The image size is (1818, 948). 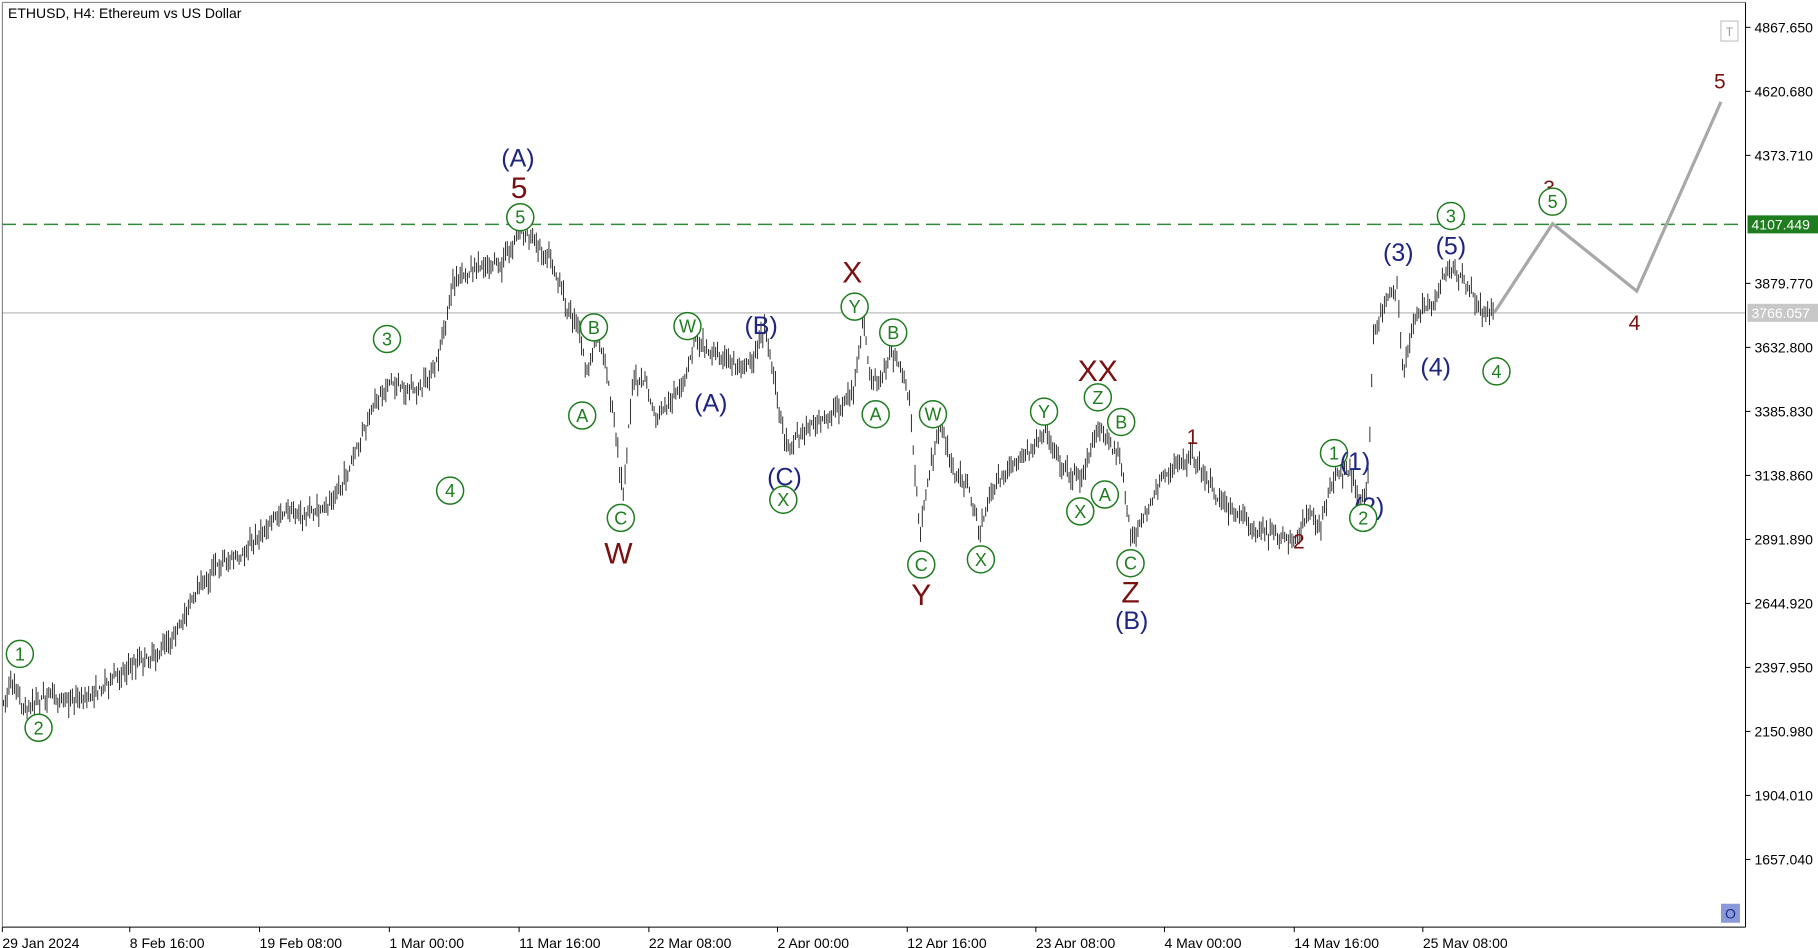 I want to click on wave-label: (4), so click(x=1435, y=367).